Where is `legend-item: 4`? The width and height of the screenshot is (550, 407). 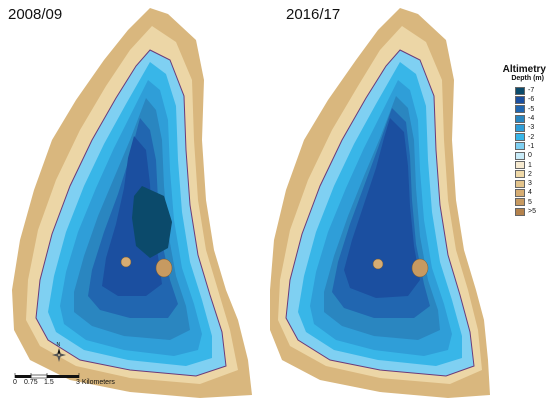 legend-item: 4 is located at coordinates (531, 192).